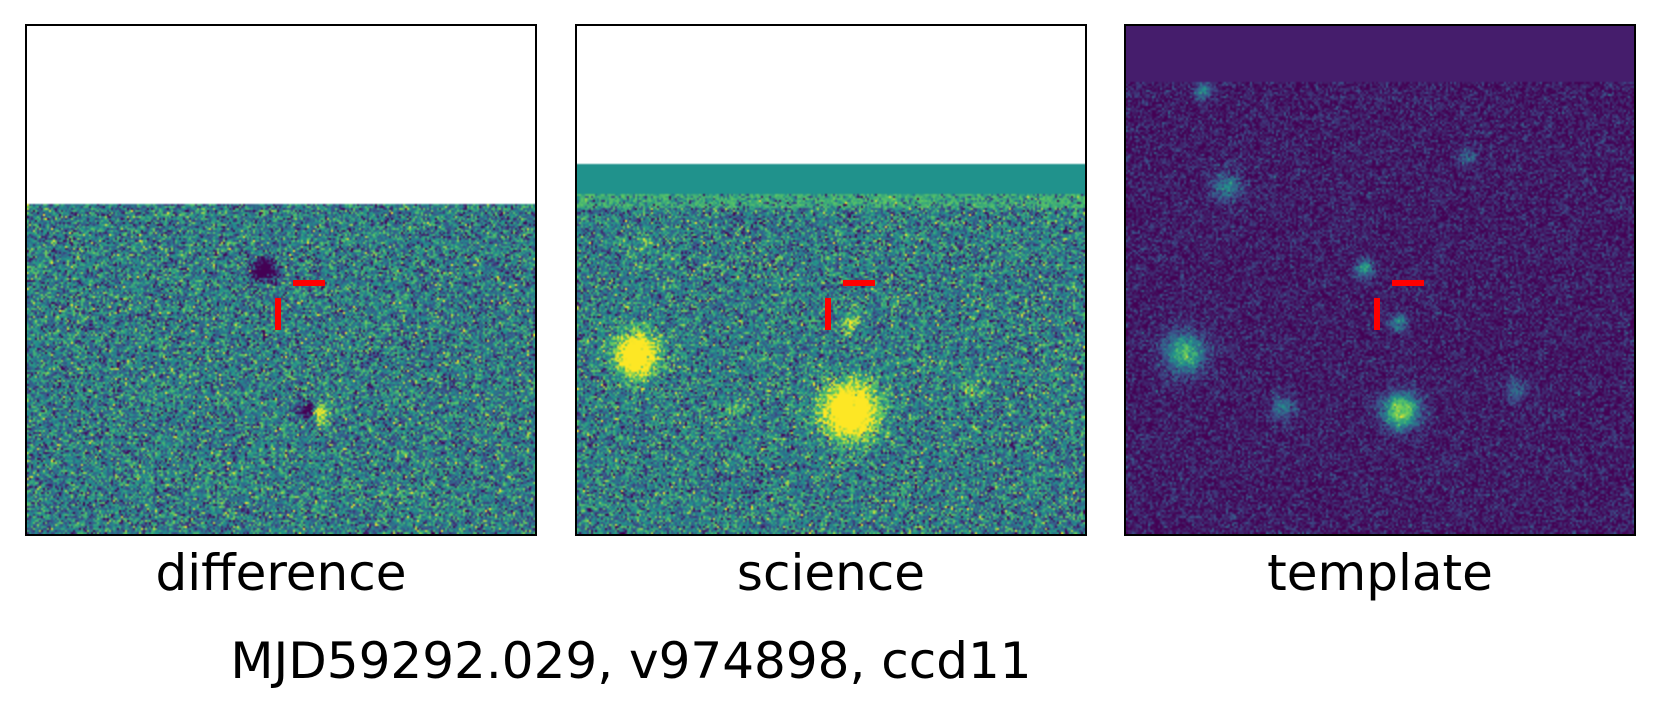  Describe the element at coordinates (1380, 573) in the screenshot. I see `template-caption: template` at that location.